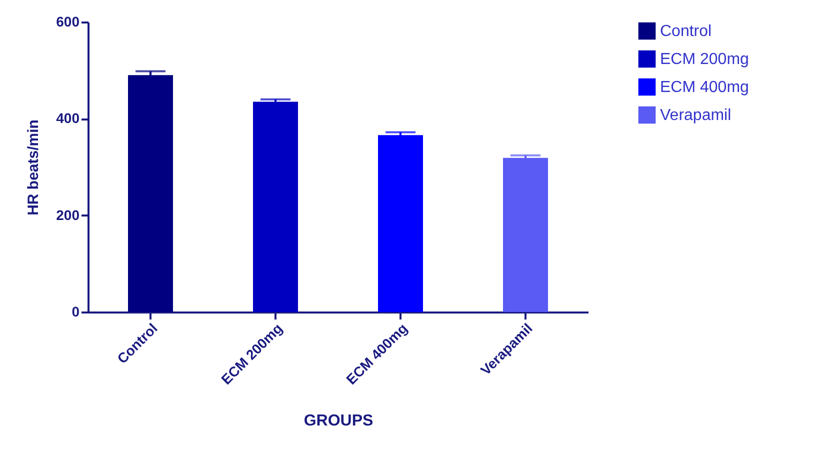  I want to click on y-tick-label: 400, so click(68, 118).